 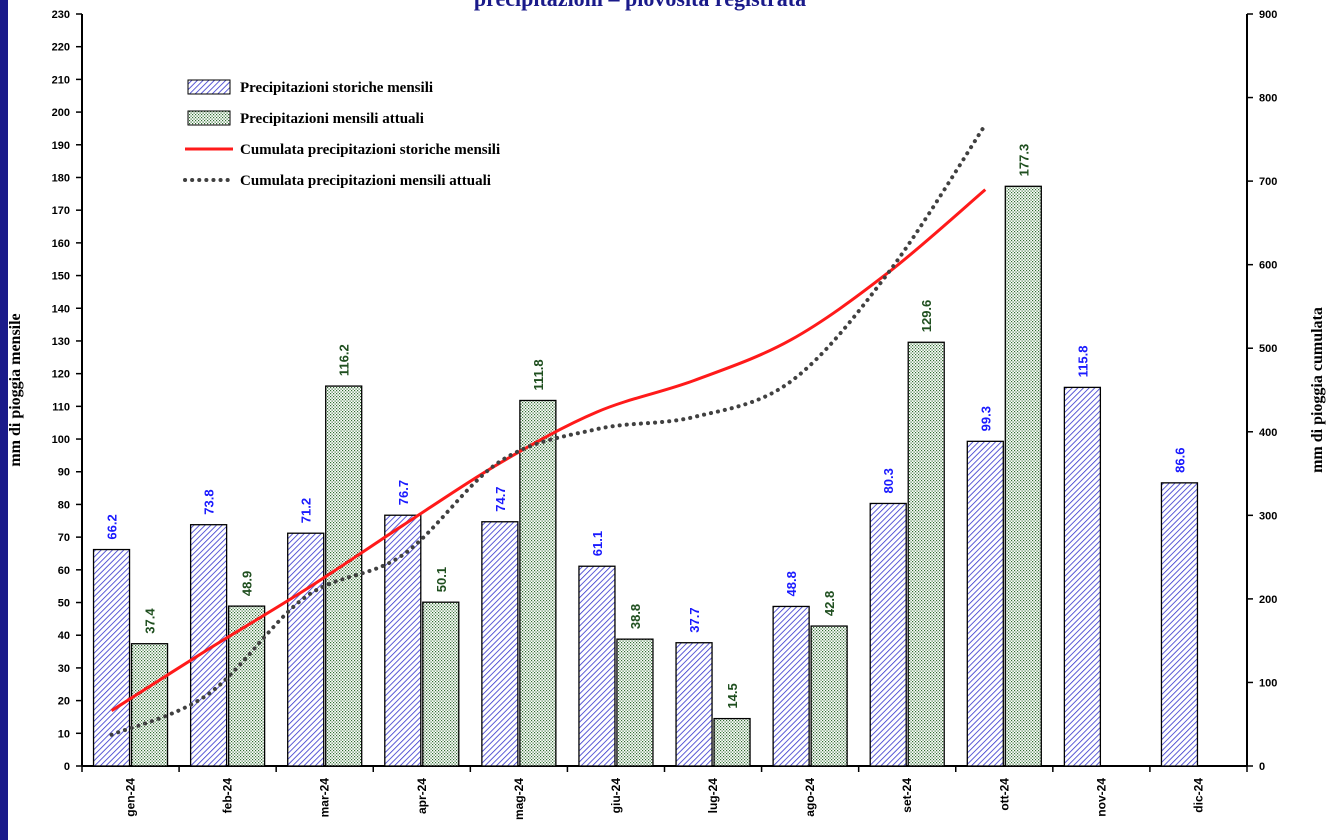 What do you see at coordinates (67, 767) in the screenshot?
I see `y-tick-label-left: 0` at bounding box center [67, 767].